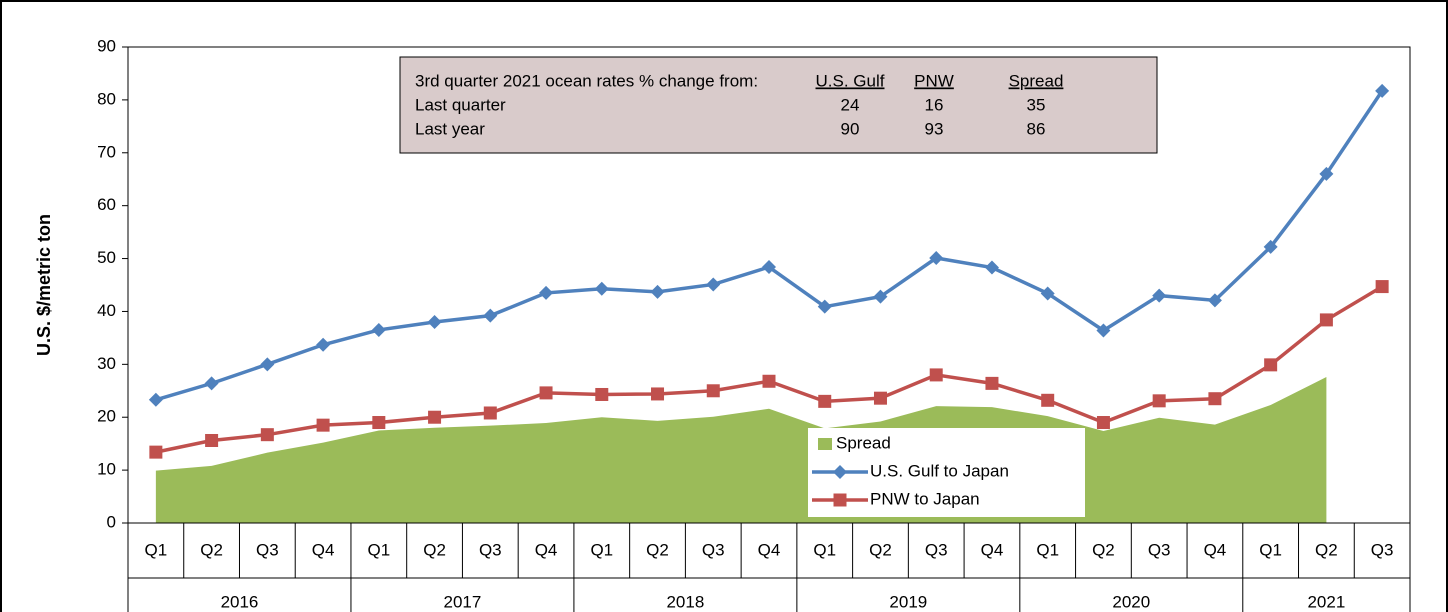 The width and height of the screenshot is (1448, 612). Describe the element at coordinates (460, 104) in the screenshot. I see `table-row-label: Last quarter` at that location.